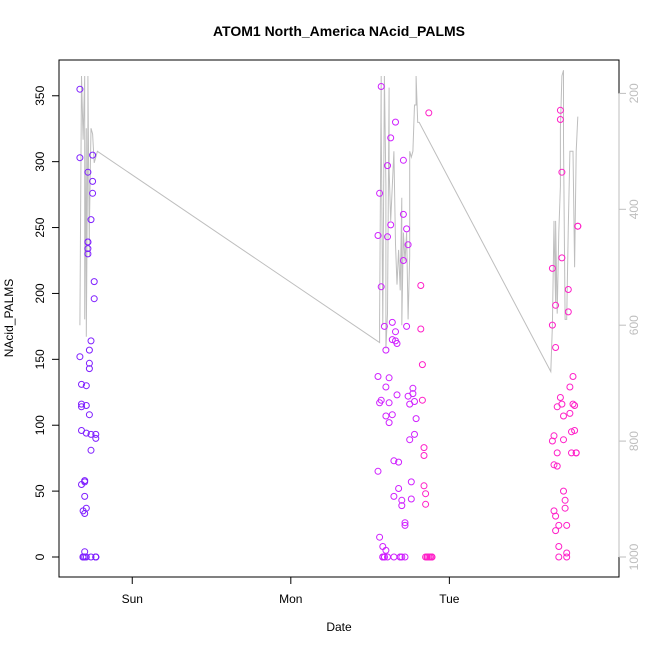  I want to click on right-tick-label: 800, so click(634, 441).